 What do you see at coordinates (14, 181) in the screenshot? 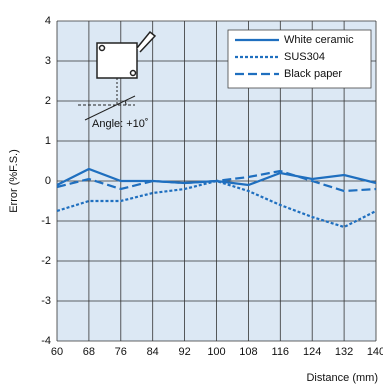
I see `y-axis-label: Error (%F.S.)` at bounding box center [14, 181].